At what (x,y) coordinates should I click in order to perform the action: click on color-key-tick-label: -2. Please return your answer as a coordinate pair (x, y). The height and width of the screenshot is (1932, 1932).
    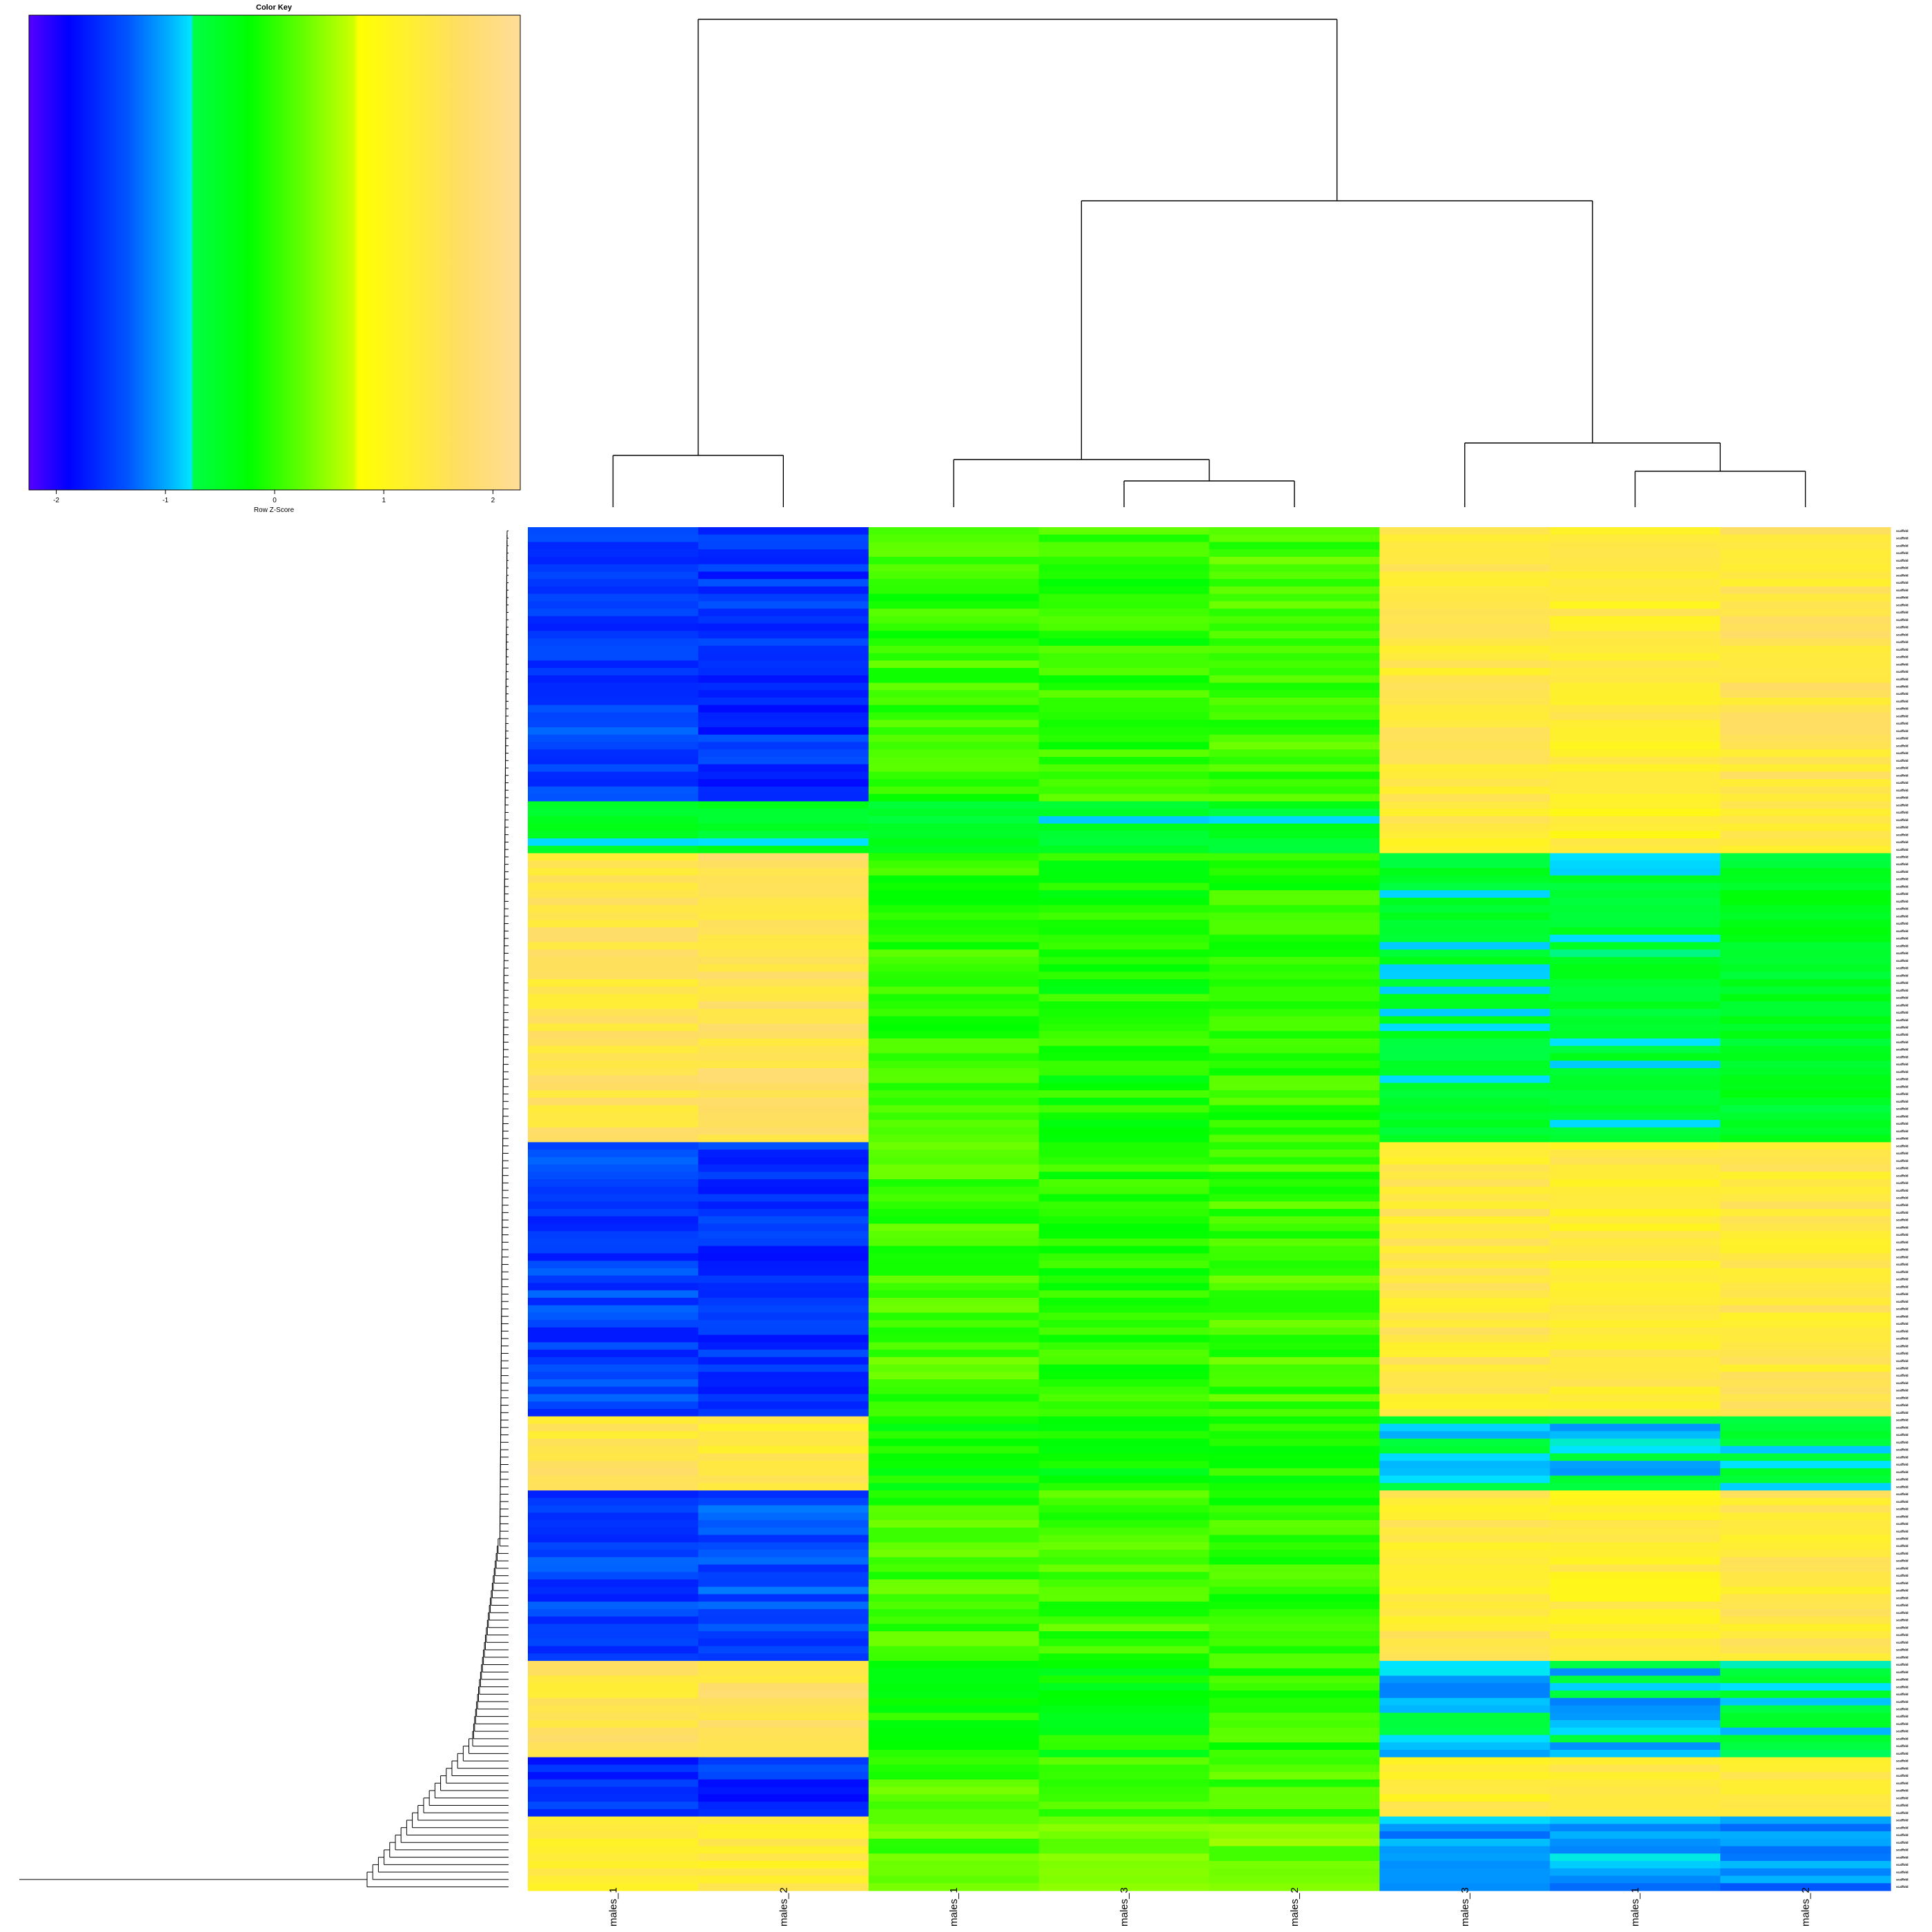
    Looking at the image, I should click on (56, 500).